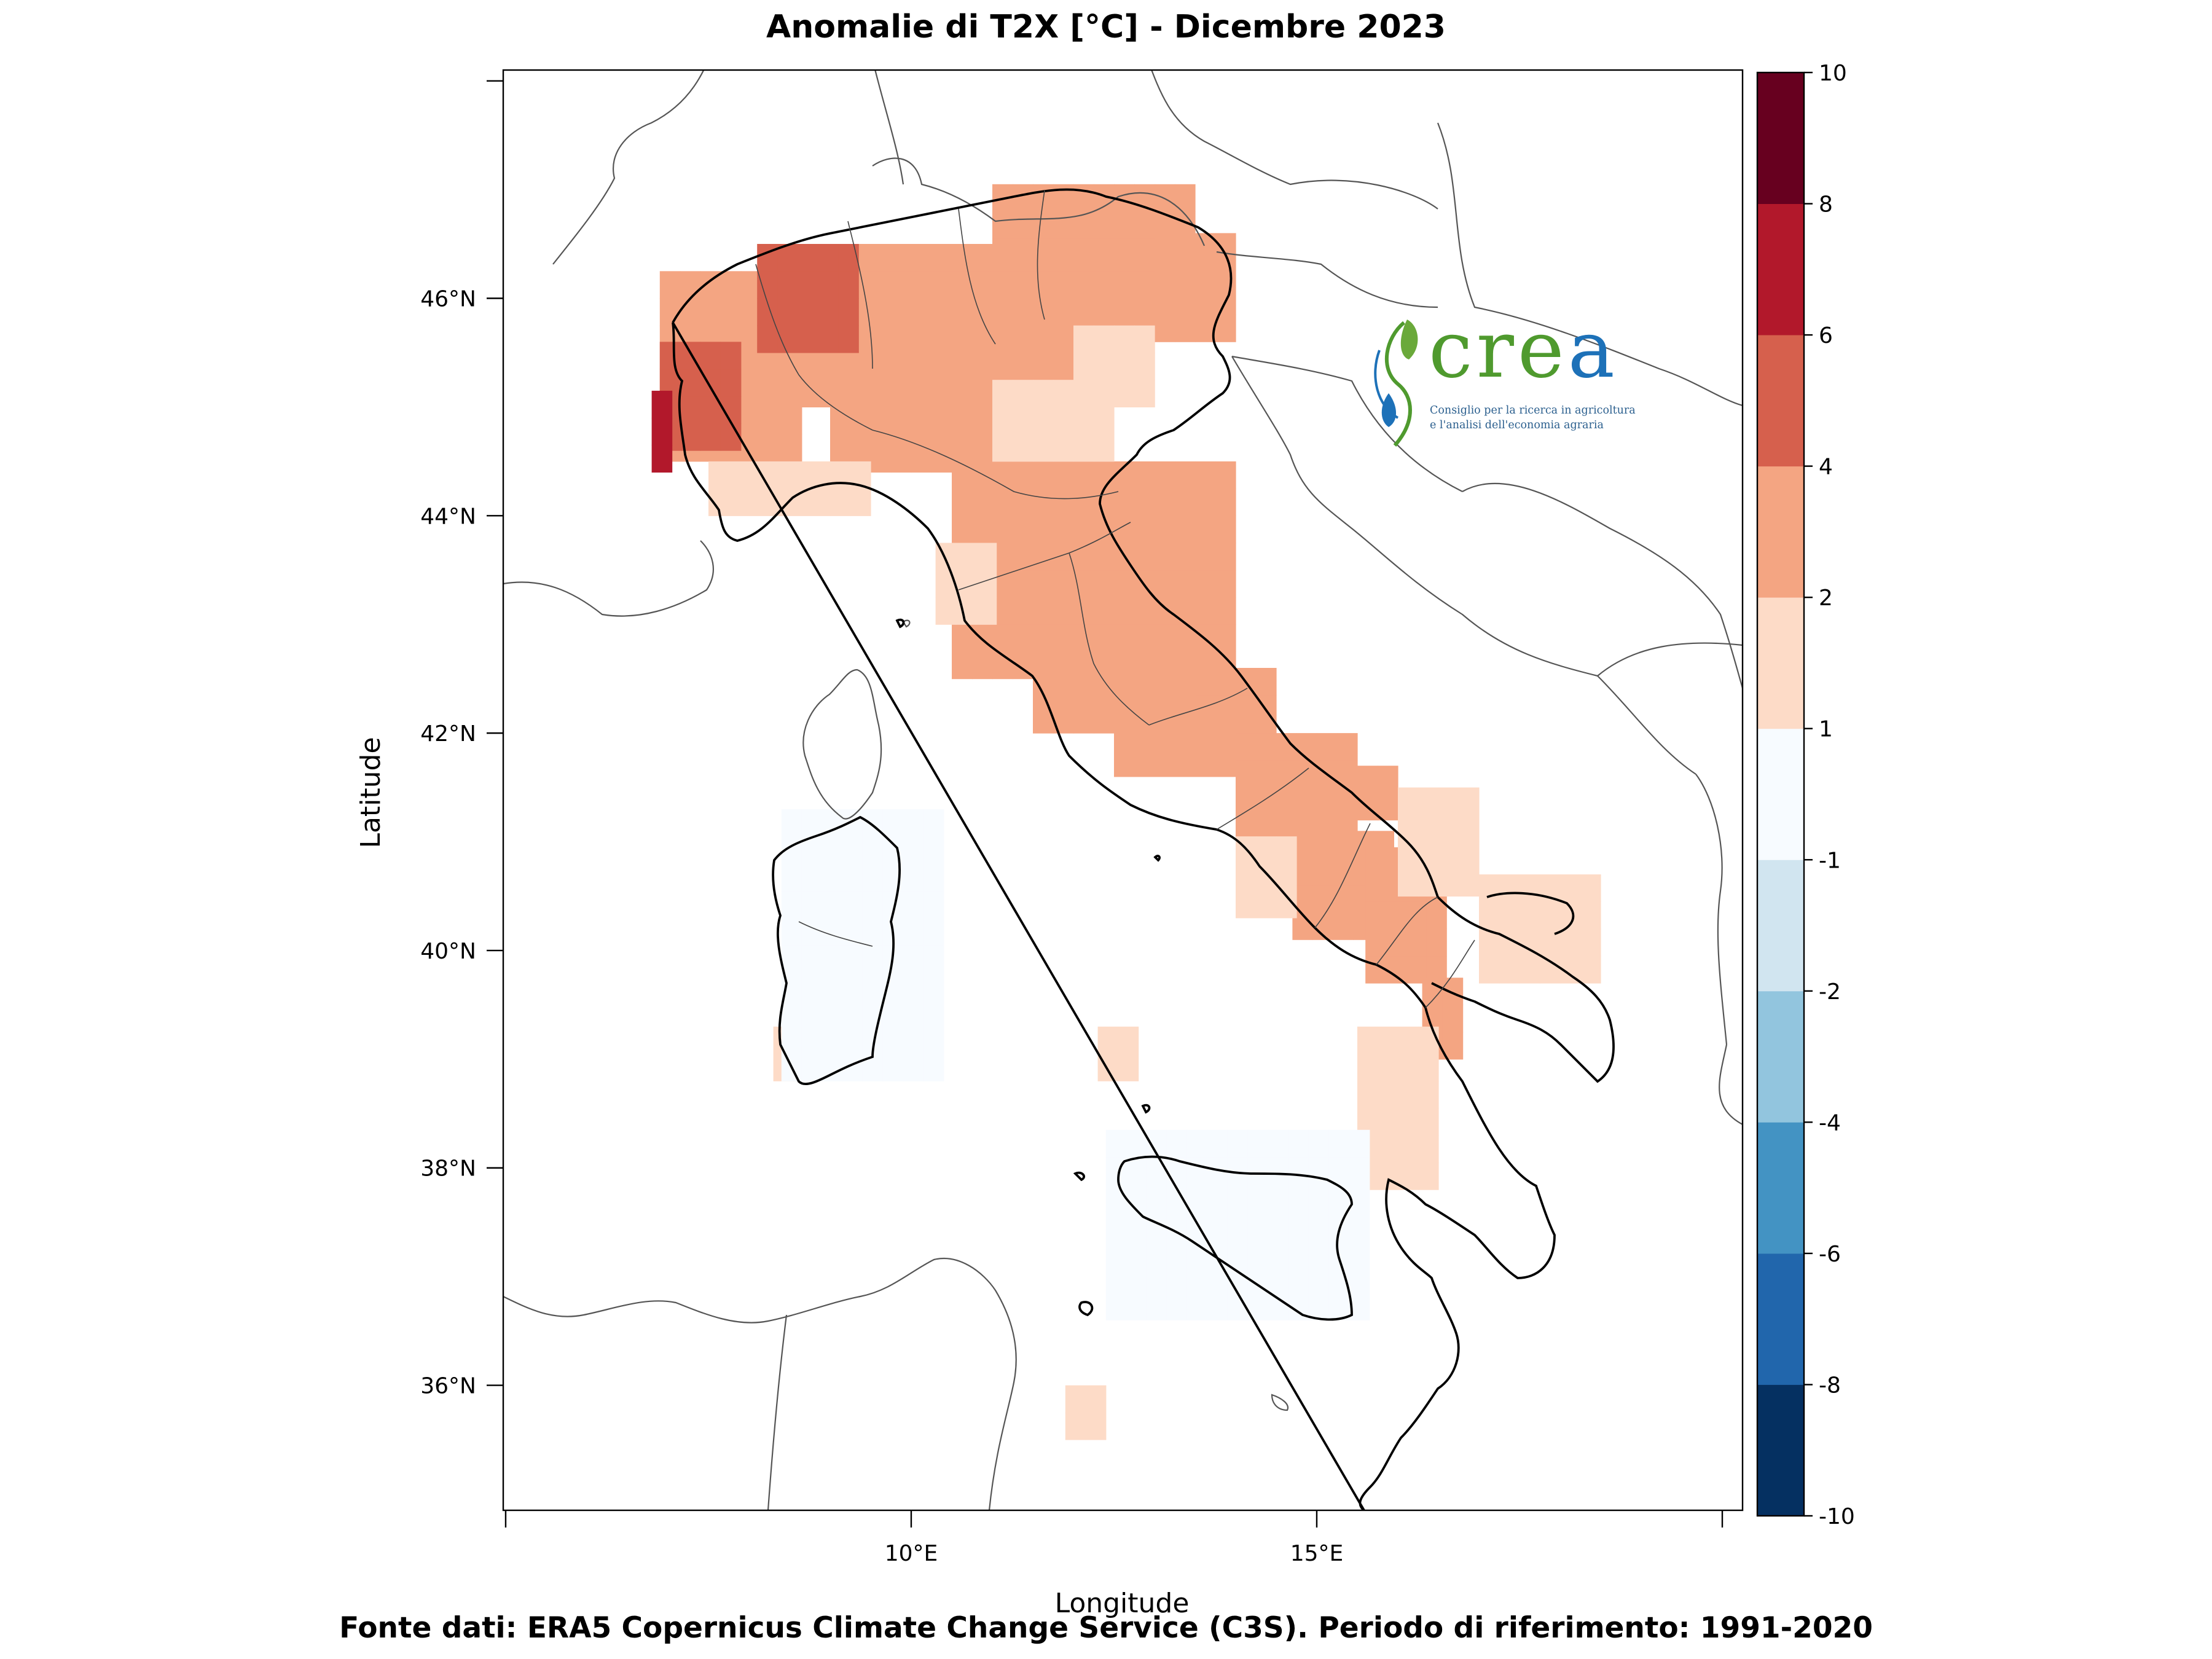 The width and height of the screenshot is (2212, 1659). I want to click on colorbar-segment, so click(1780, 794).